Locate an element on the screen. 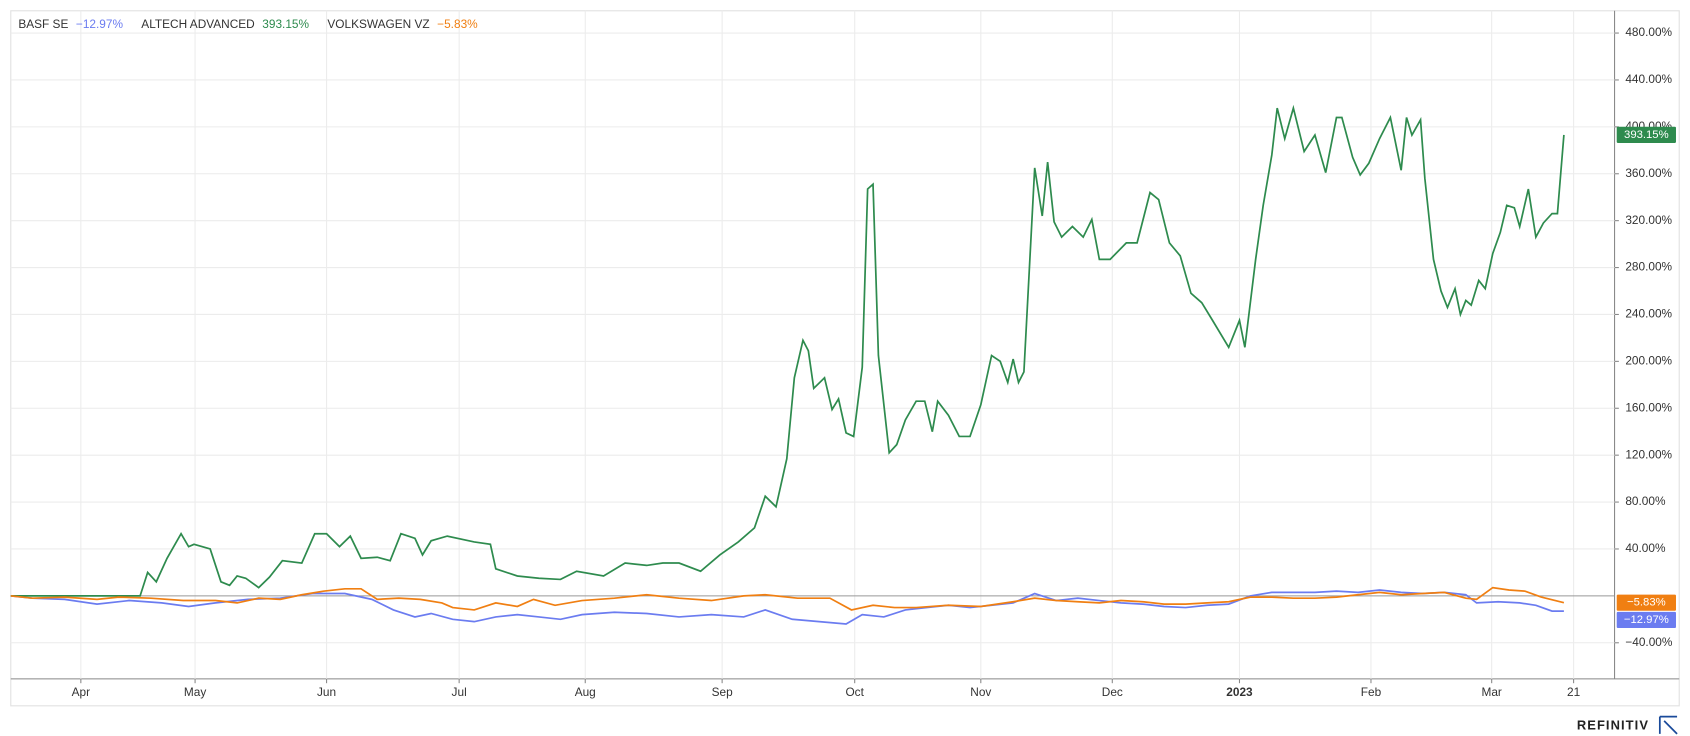  x-tick-label: Mar is located at coordinates (1491, 692).